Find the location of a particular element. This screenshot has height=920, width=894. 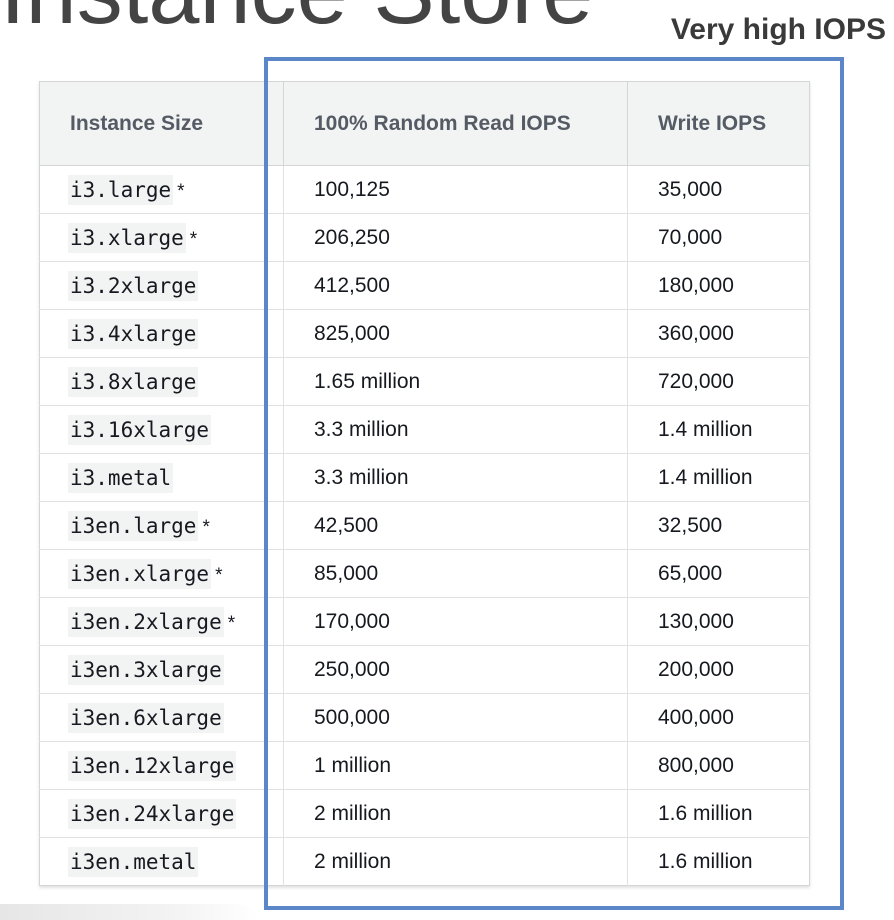

random-read-iops-cell: 206,250 is located at coordinates (455, 237).